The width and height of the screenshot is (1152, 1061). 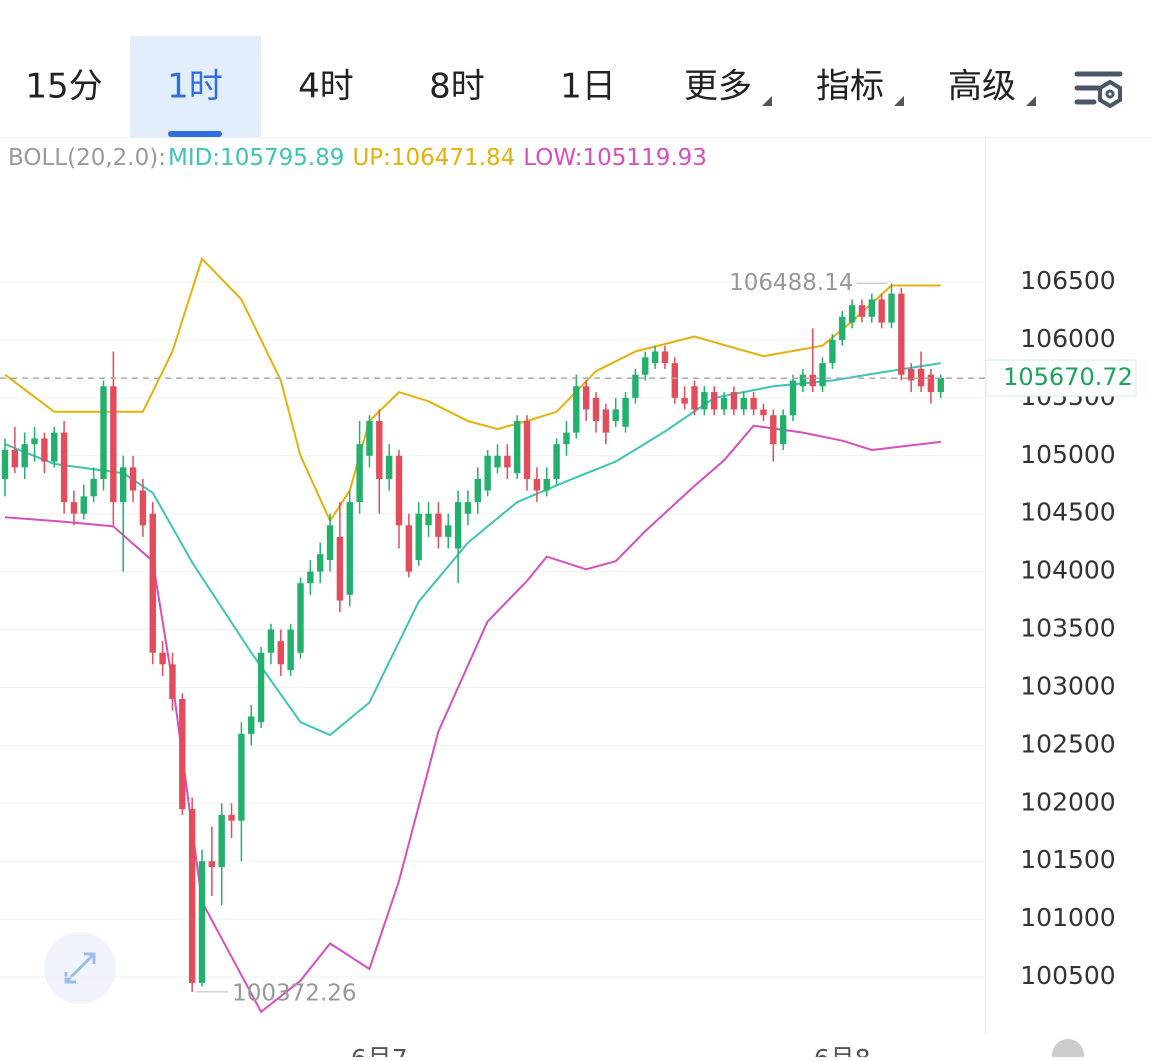 What do you see at coordinates (982, 87) in the screenshot?
I see `tab: 高级` at bounding box center [982, 87].